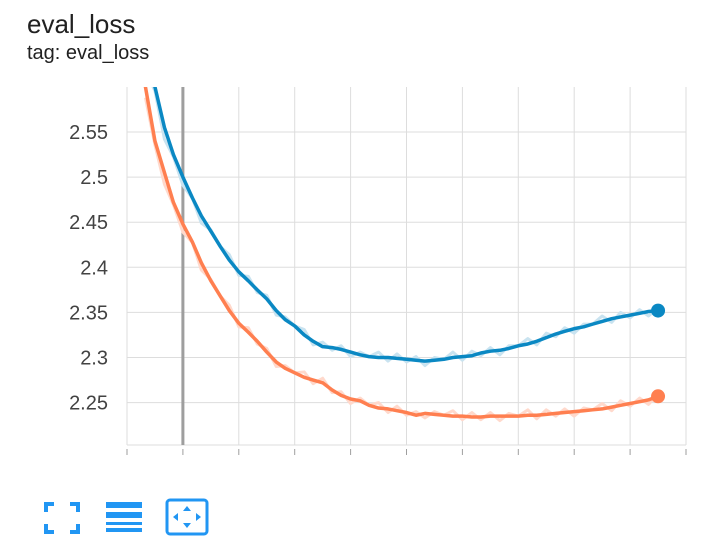  What do you see at coordinates (88, 223) in the screenshot?
I see `y-tick-label: 2.45` at bounding box center [88, 223].